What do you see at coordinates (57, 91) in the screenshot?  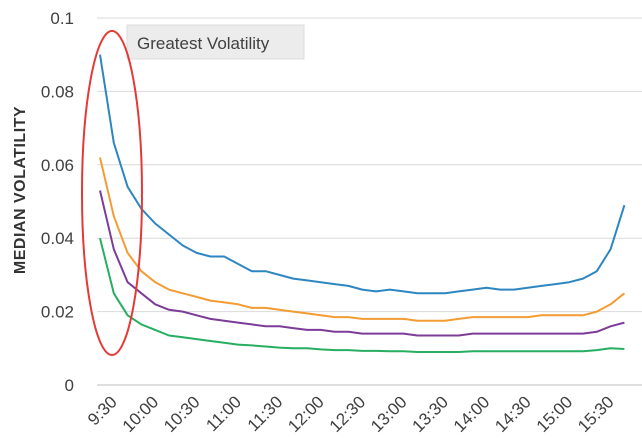 I see `y-tick-label: 0.08` at bounding box center [57, 91].